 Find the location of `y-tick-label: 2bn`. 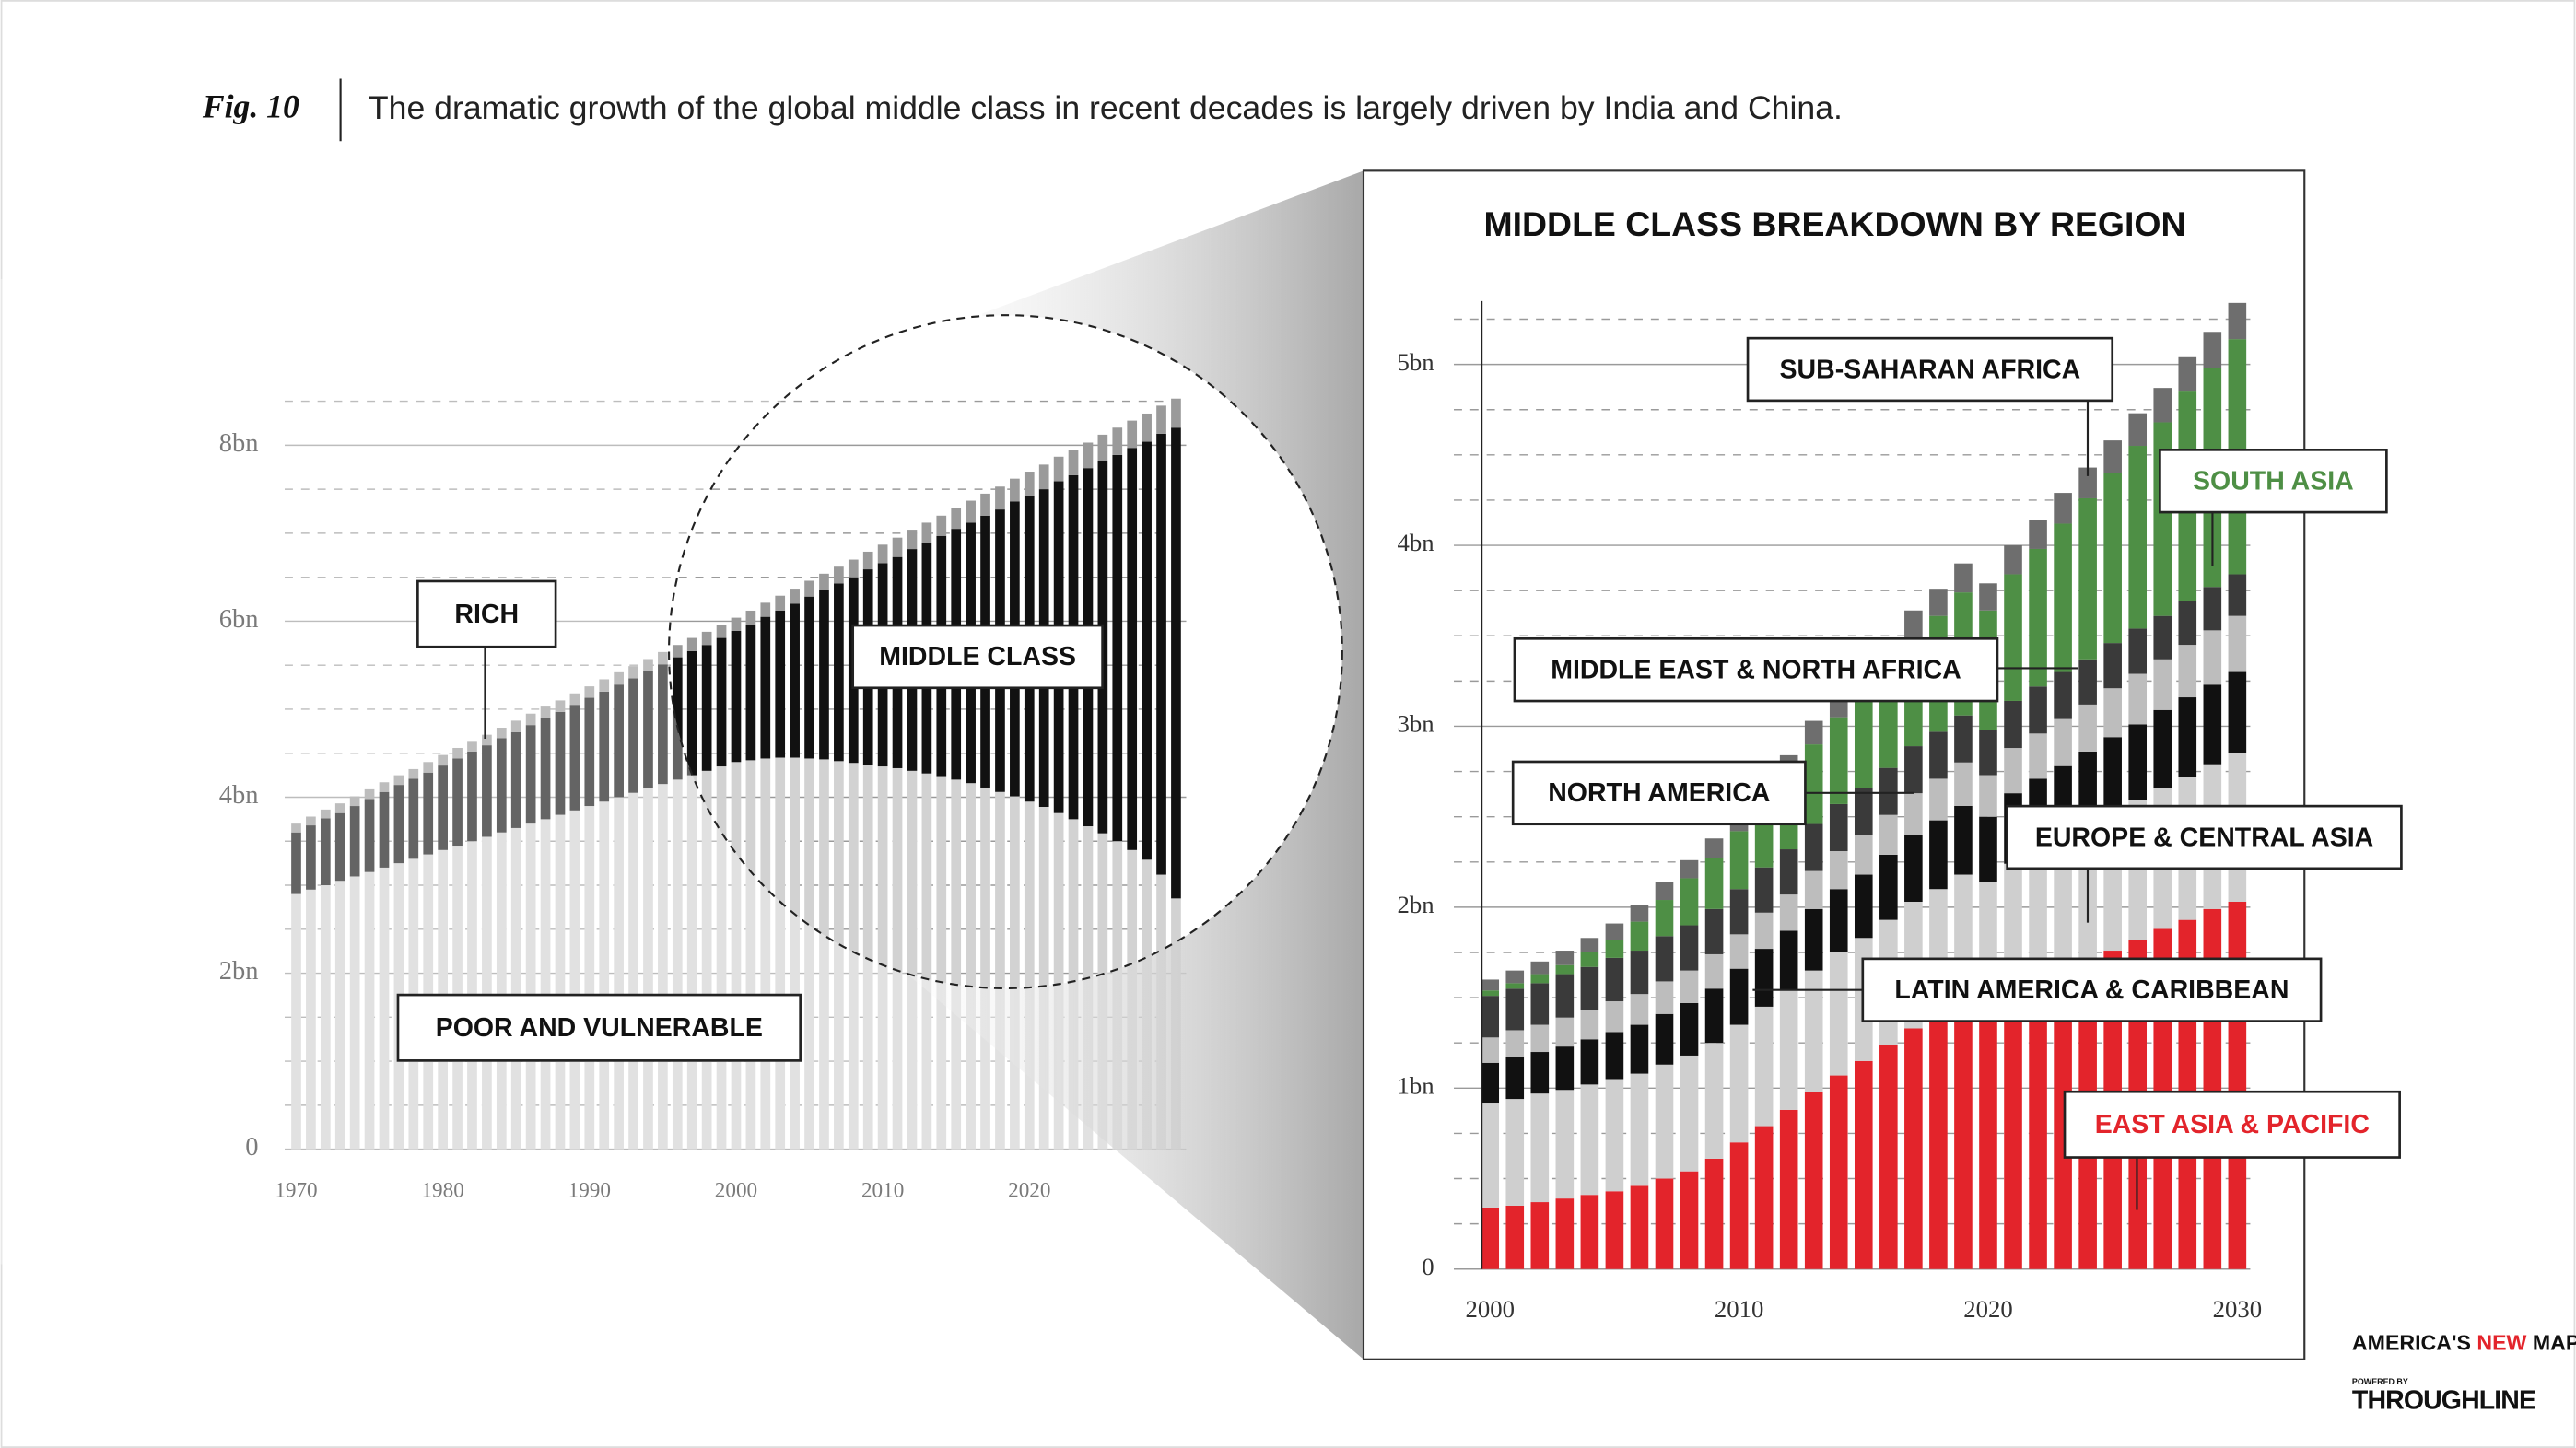

y-tick-label: 2bn is located at coordinates (239, 972).